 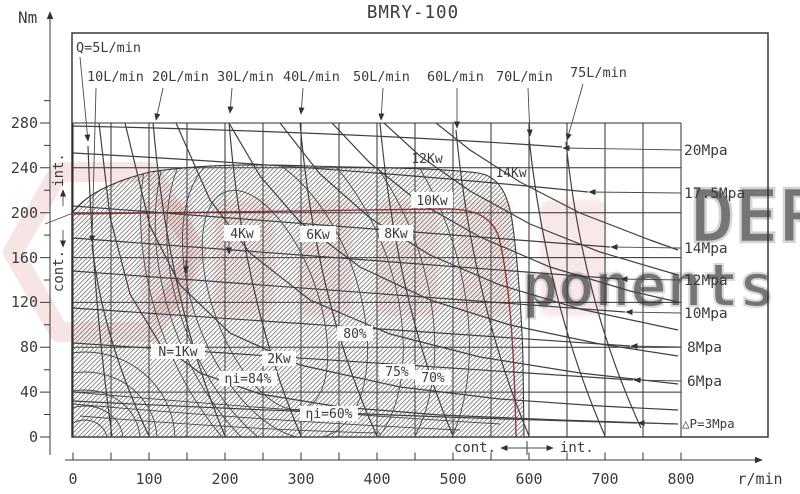 What do you see at coordinates (759, 479) in the screenshot?
I see `x-axis-unit: r/min` at bounding box center [759, 479].